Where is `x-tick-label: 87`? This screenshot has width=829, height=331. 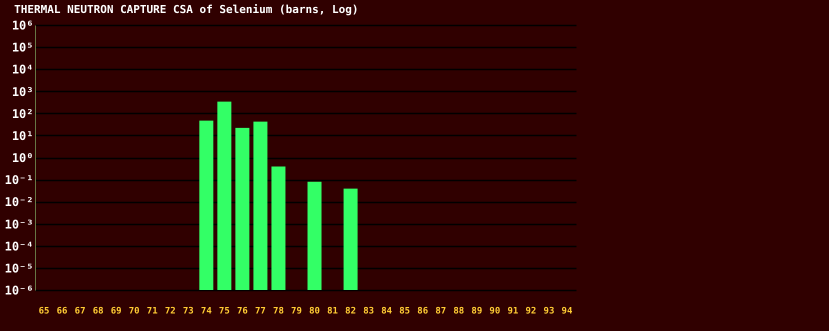
x-tick-label: 87 is located at coordinates (440, 311).